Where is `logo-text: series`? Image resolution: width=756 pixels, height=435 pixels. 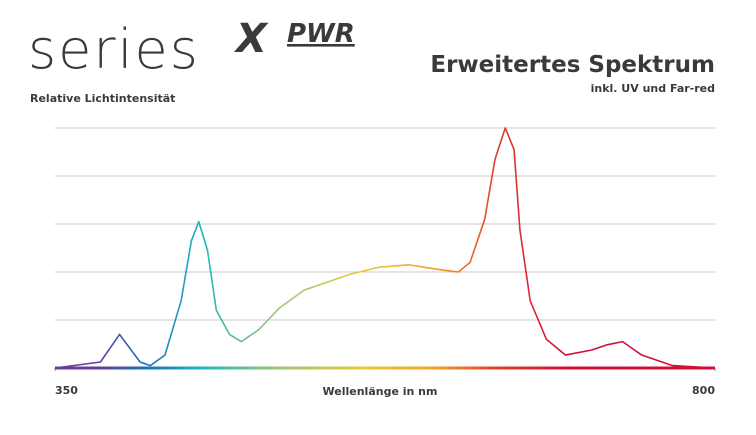 logo-text: series is located at coordinates (114, 49).